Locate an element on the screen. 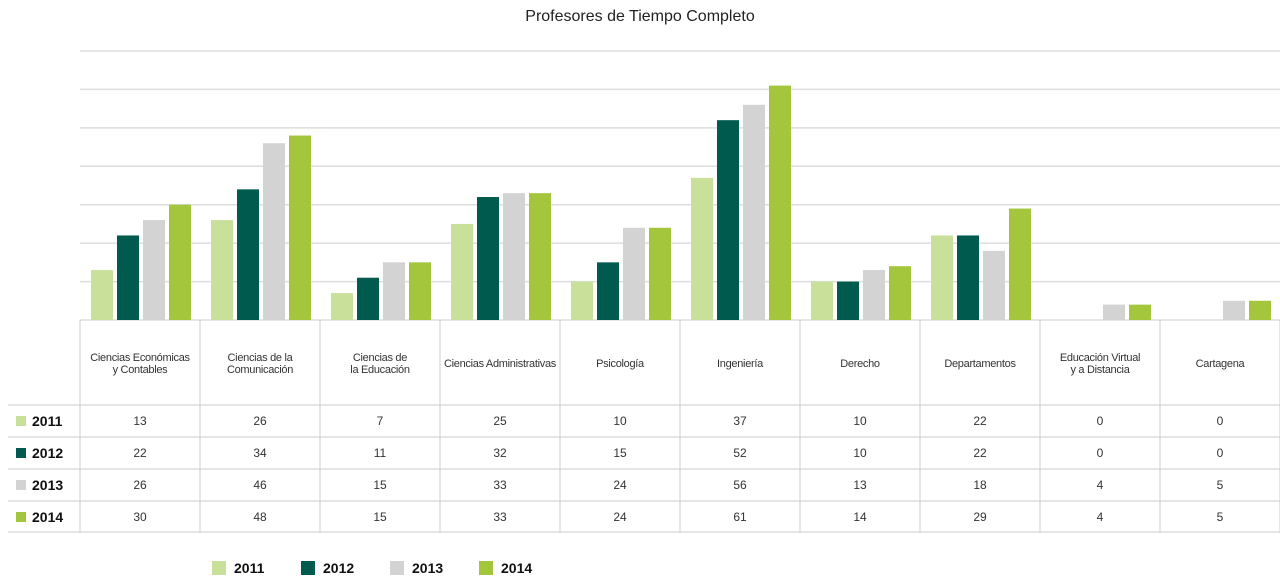  legend-item: 2014 is located at coordinates (505, 568).